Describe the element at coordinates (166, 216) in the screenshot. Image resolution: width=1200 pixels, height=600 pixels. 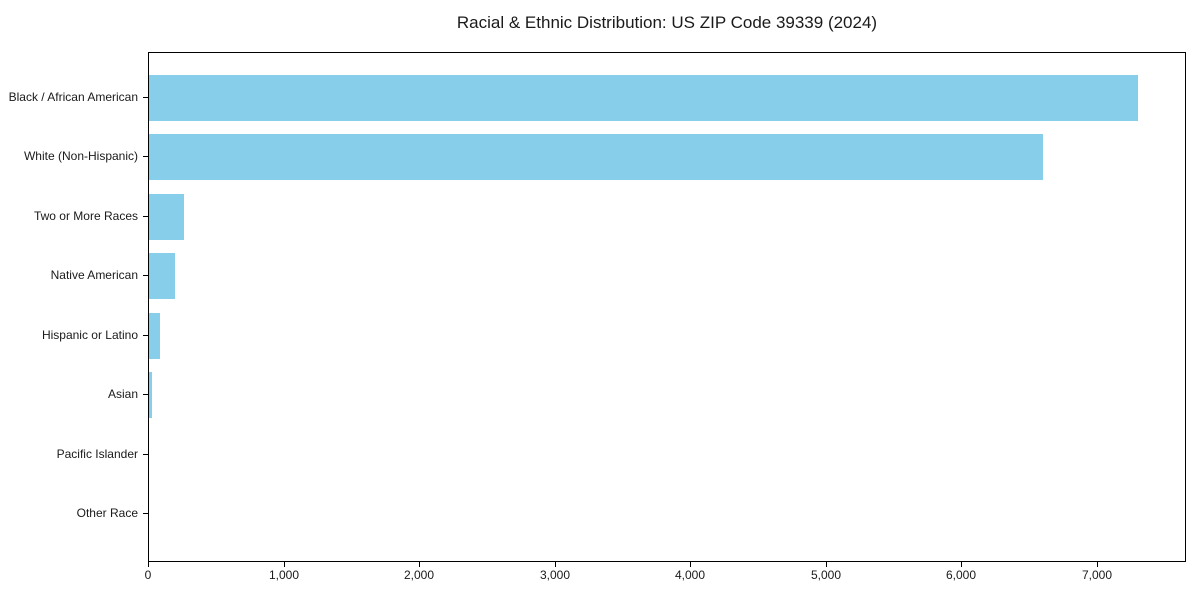
I see `bar-two-or-more-races` at that location.